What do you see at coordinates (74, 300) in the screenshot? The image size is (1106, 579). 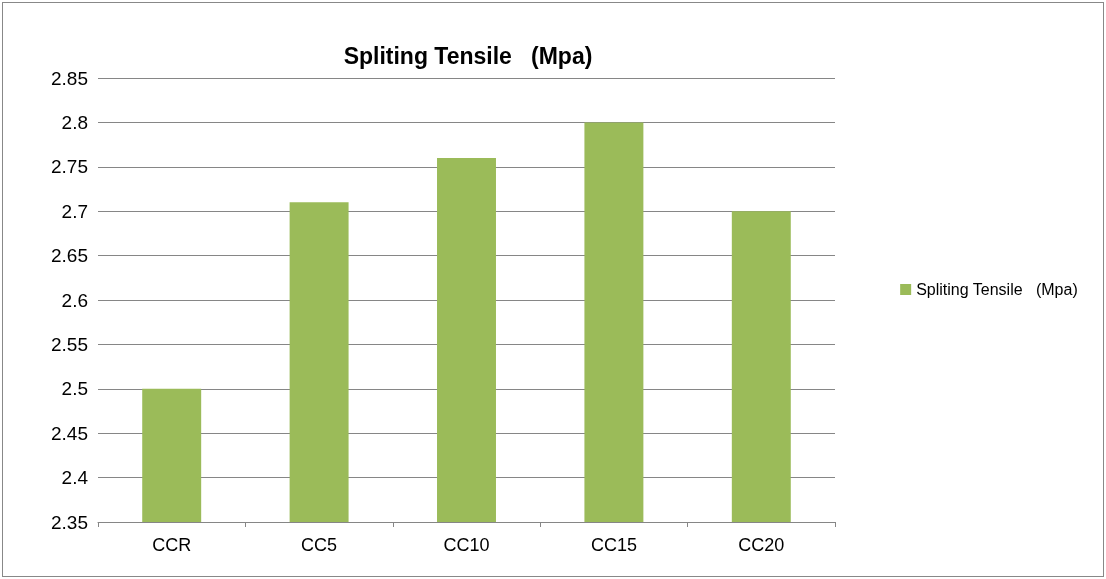 I see `y-tick-label: 2.6` at bounding box center [74, 300].